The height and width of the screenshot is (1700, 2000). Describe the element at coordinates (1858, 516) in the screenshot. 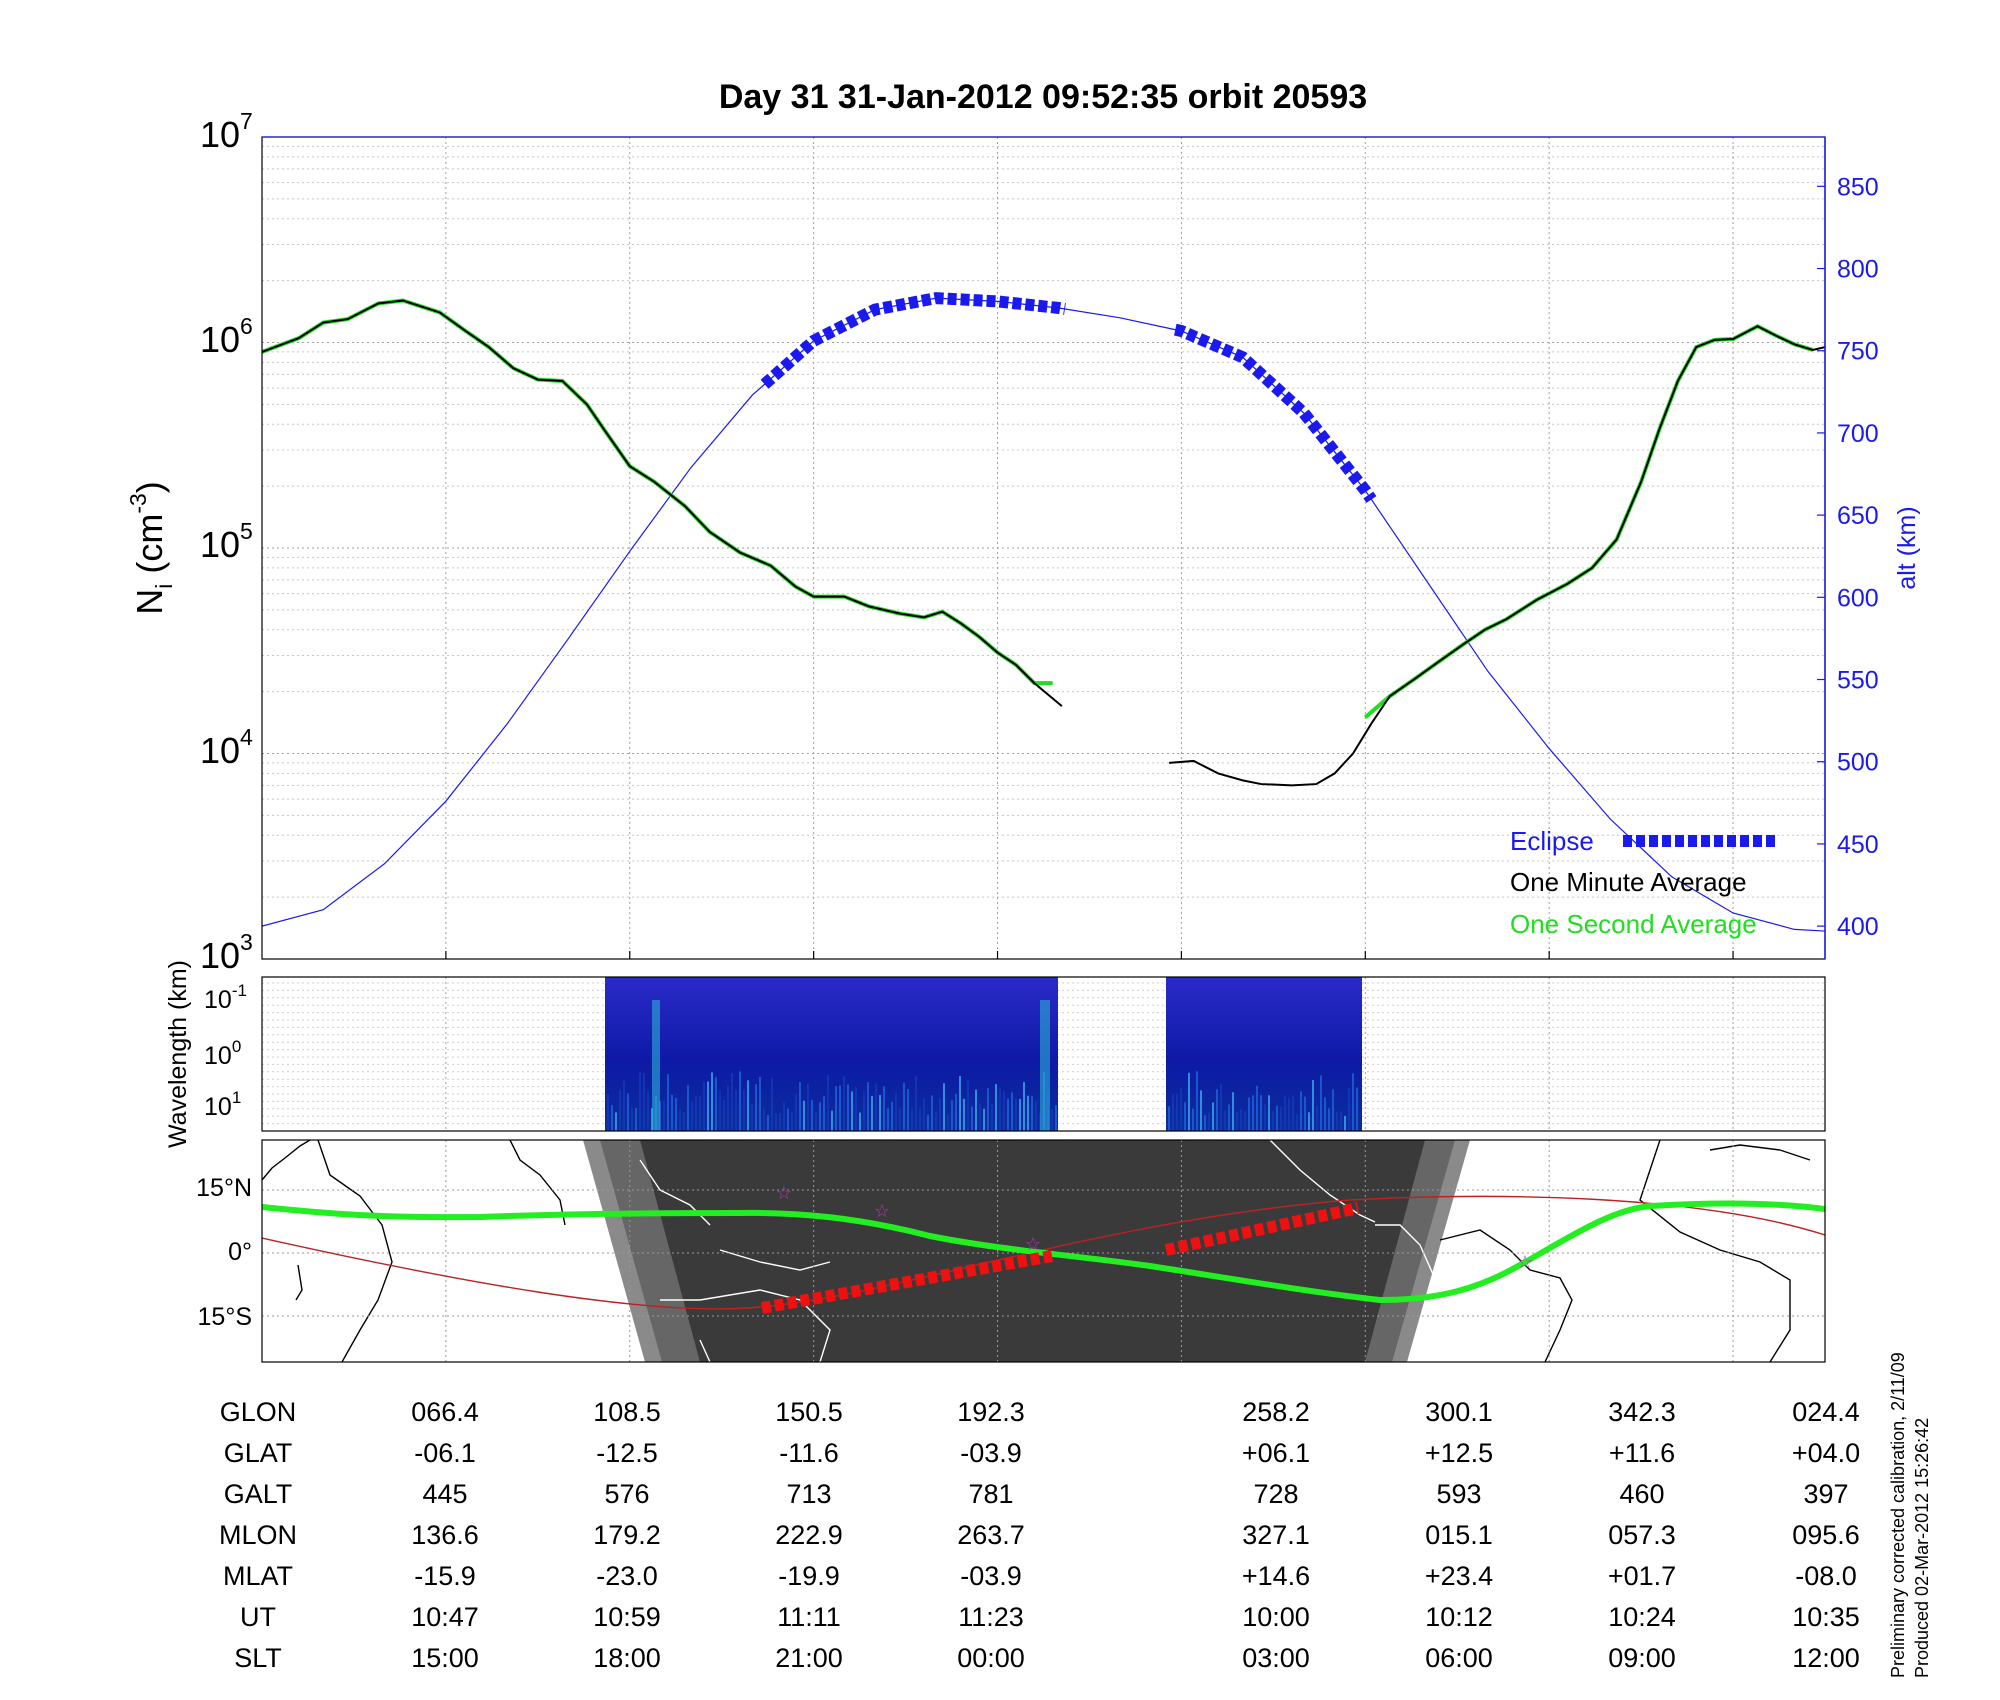

I see `y2-tick-label: 650` at that location.